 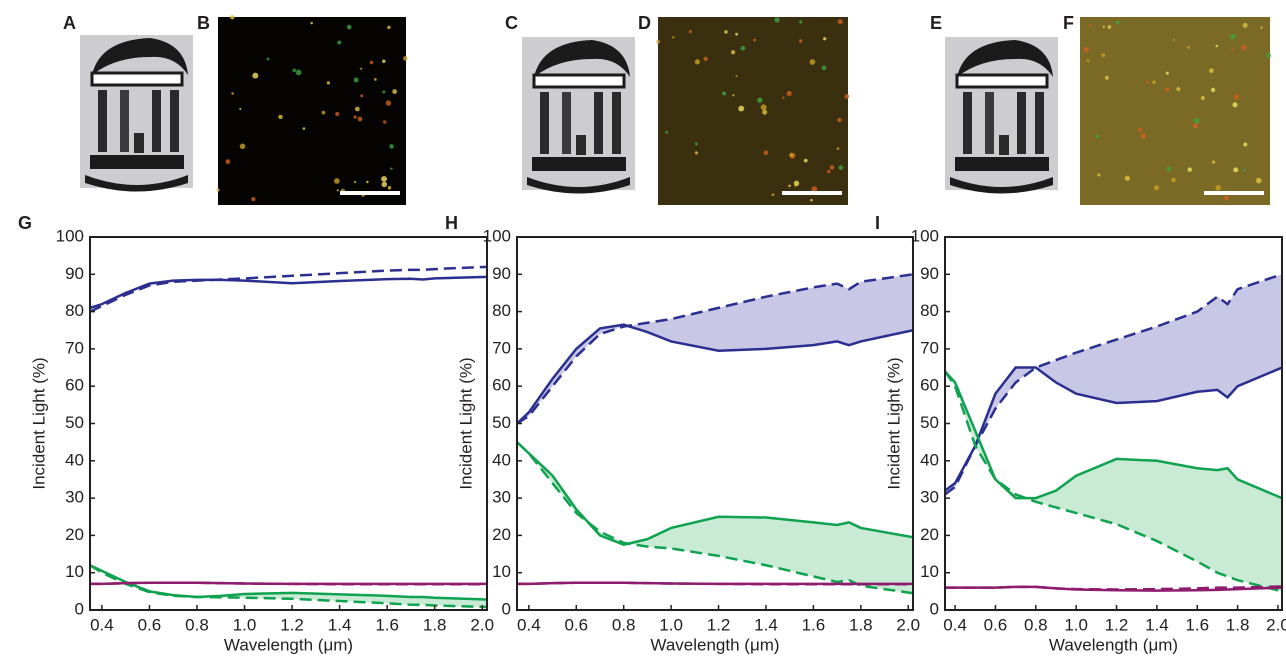 I want to click on x-tick-label: 1.0, so click(x=245, y=624).